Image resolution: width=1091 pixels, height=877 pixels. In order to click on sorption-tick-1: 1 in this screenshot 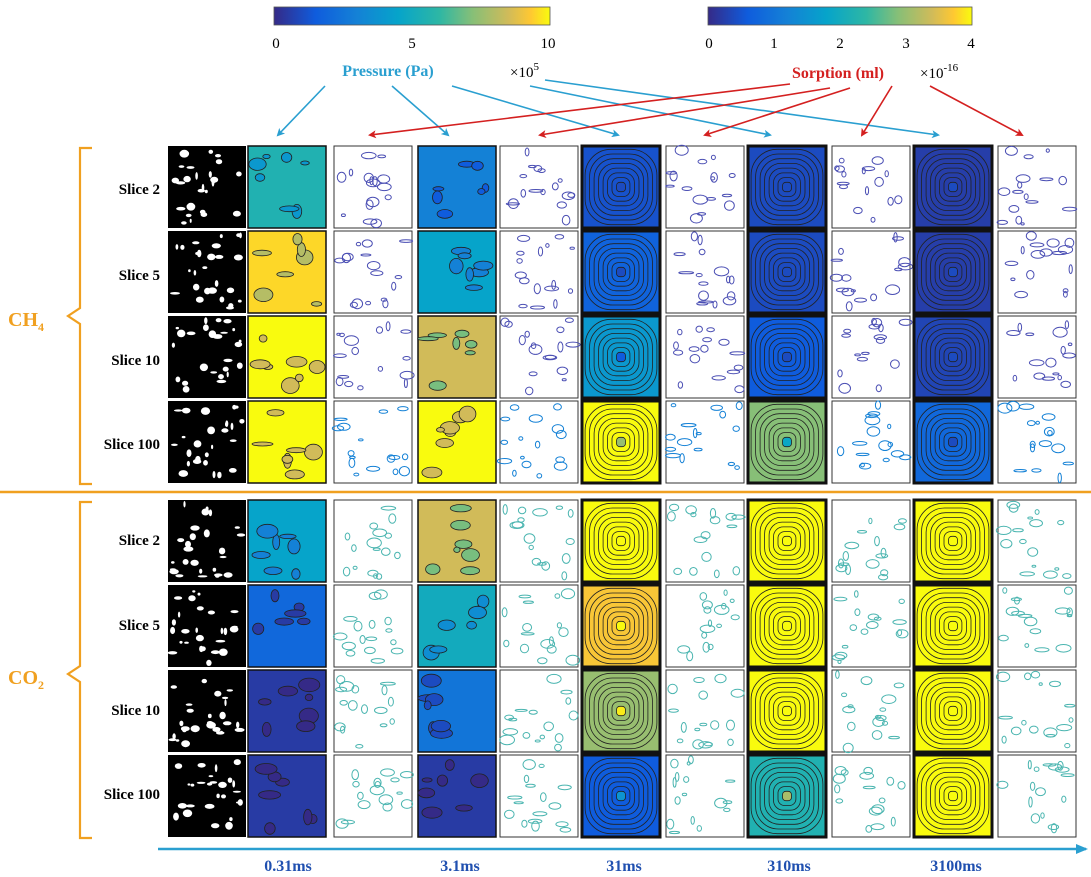, I will do `click(774, 44)`.